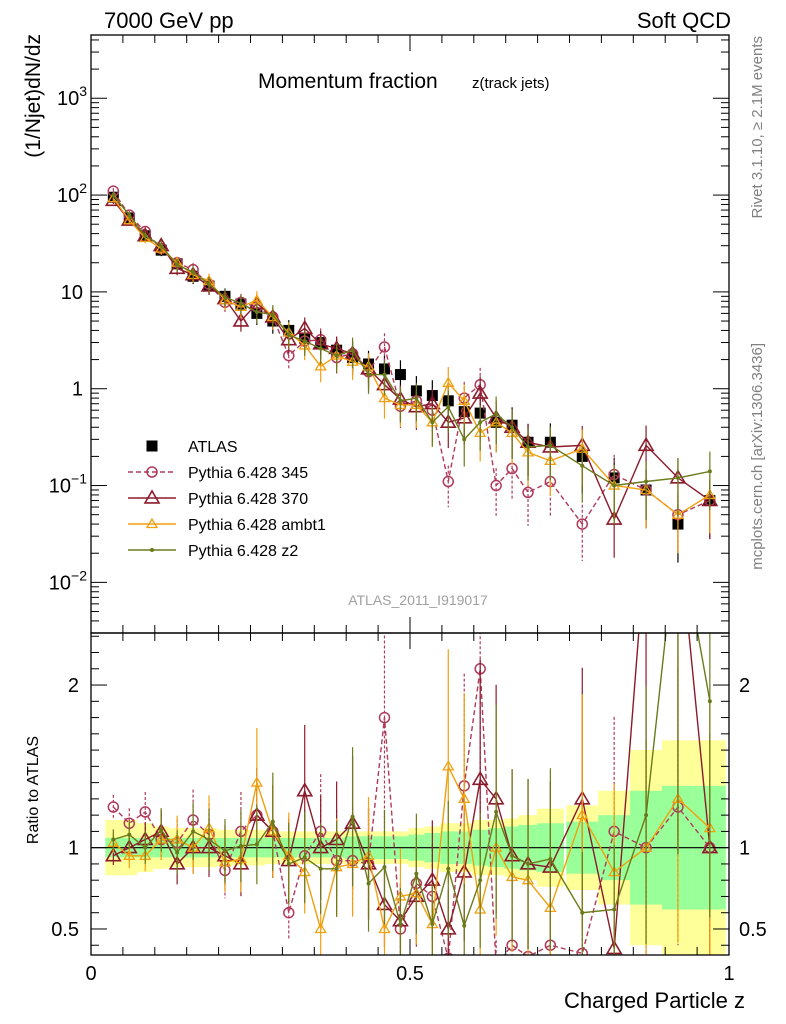 This screenshot has width=786, height=1024. What do you see at coordinates (77, 390) in the screenshot?
I see `y-tick-label: 1` at bounding box center [77, 390].